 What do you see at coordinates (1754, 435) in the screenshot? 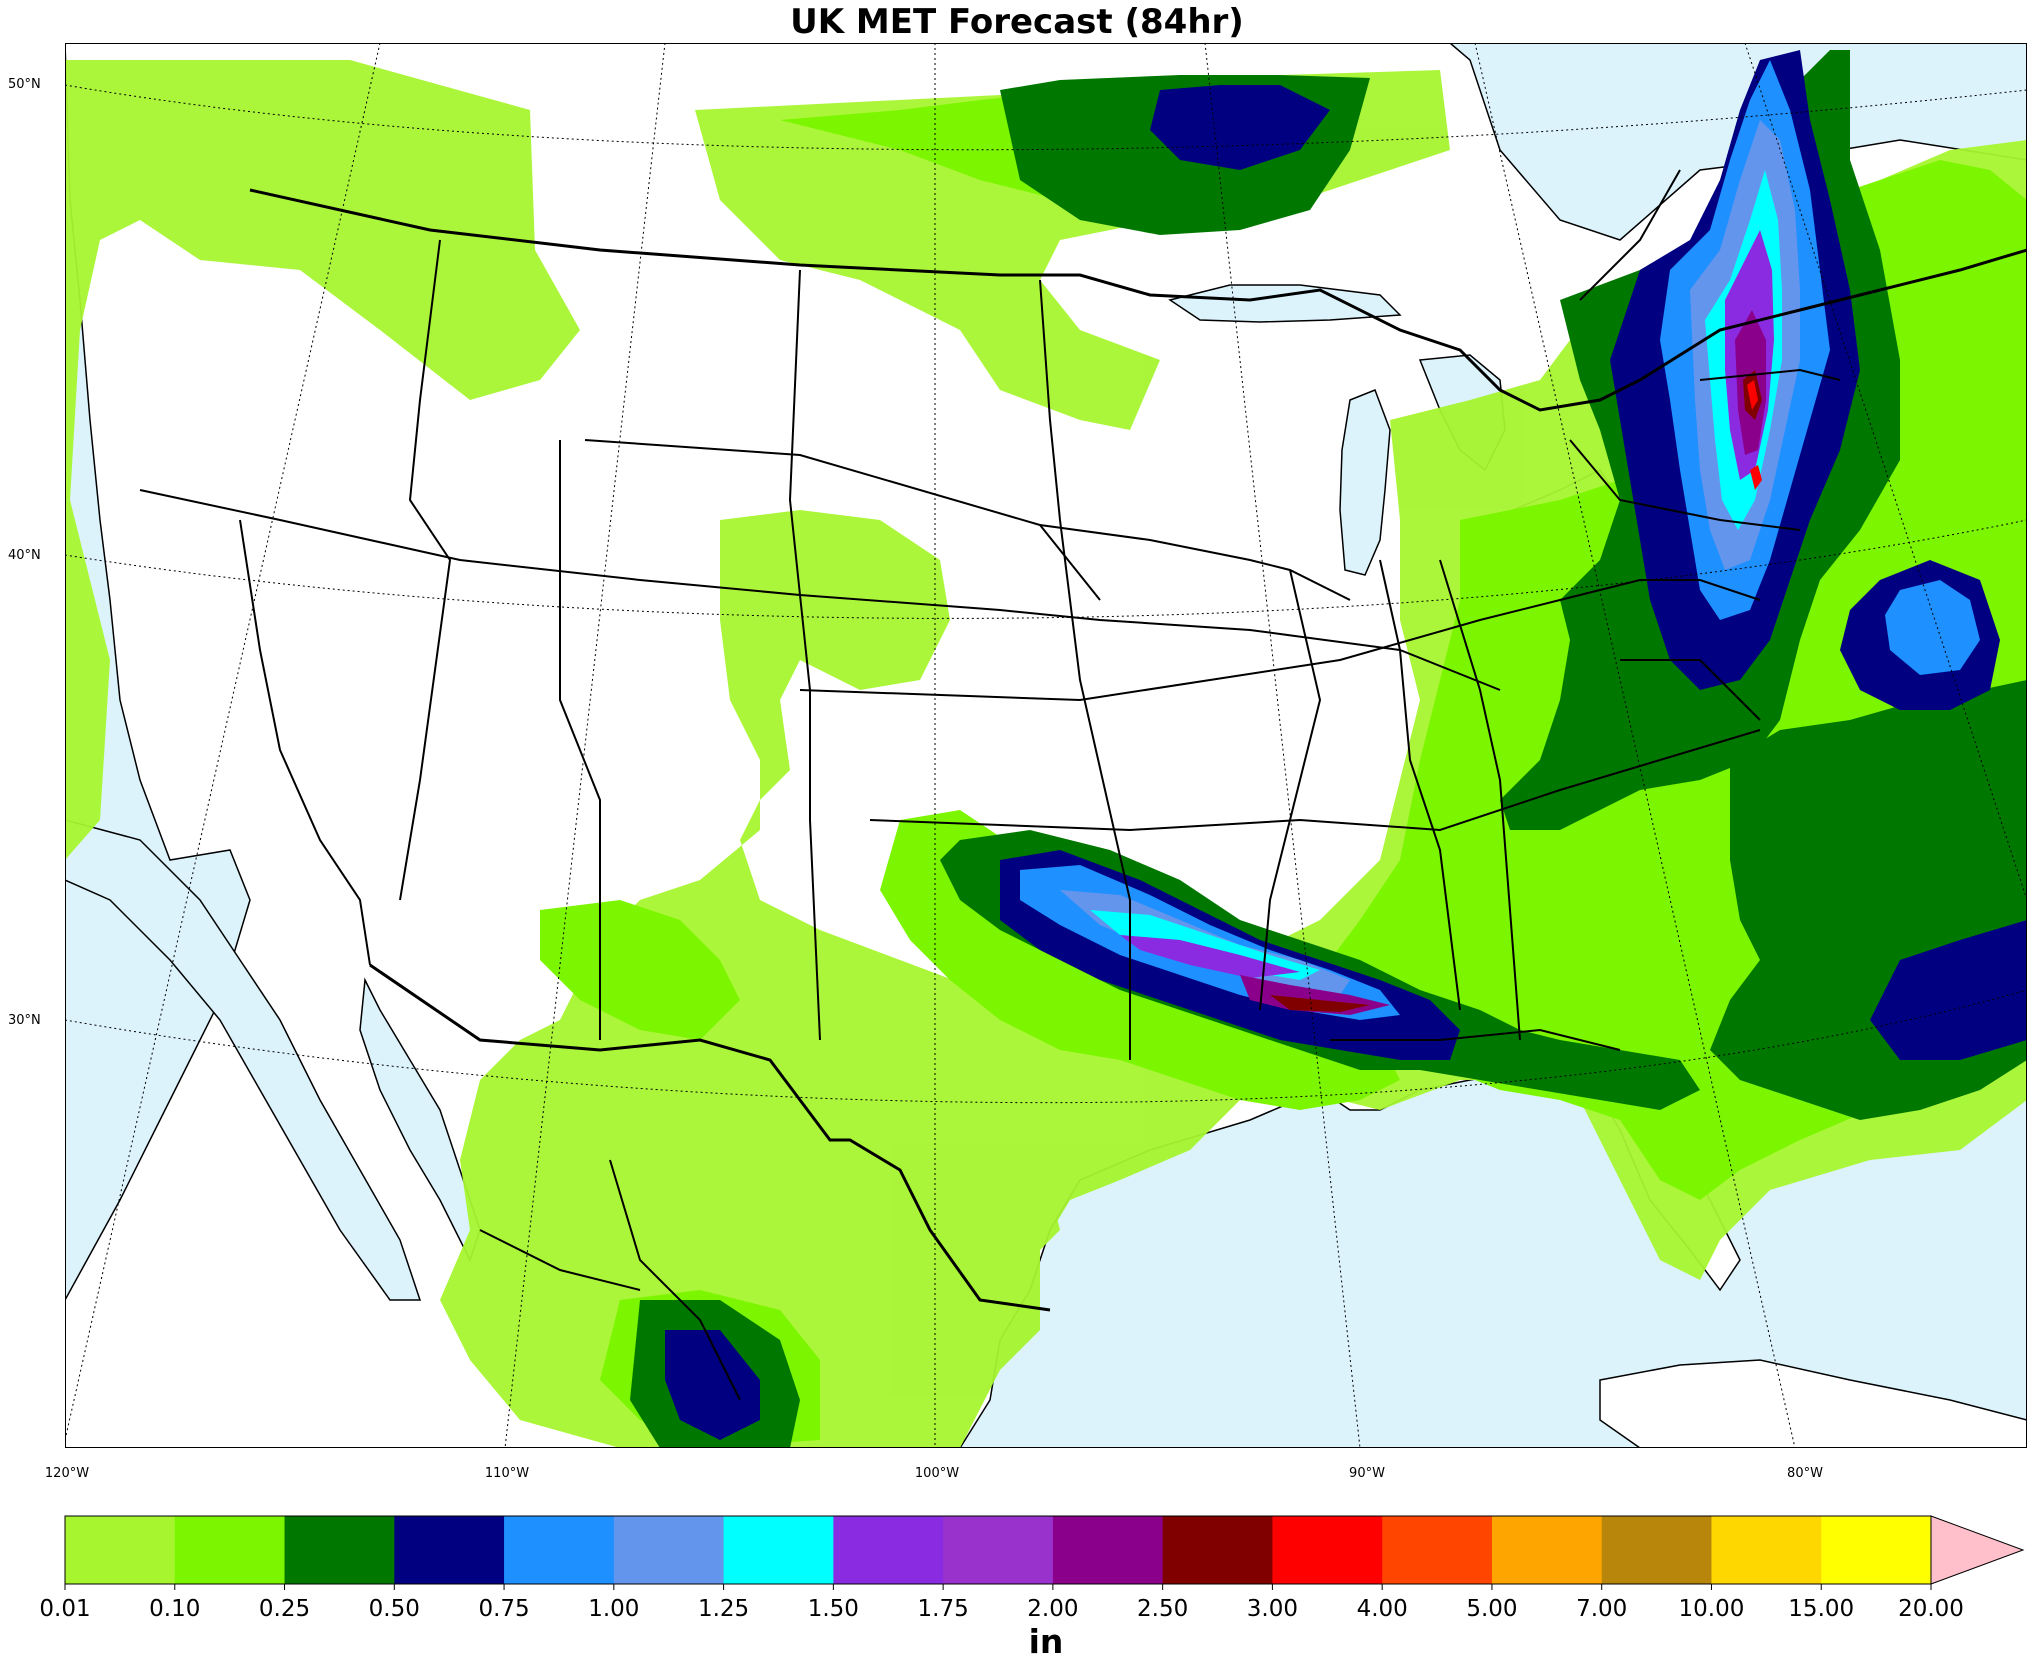
I see `precip-3.00` at bounding box center [1754, 435].